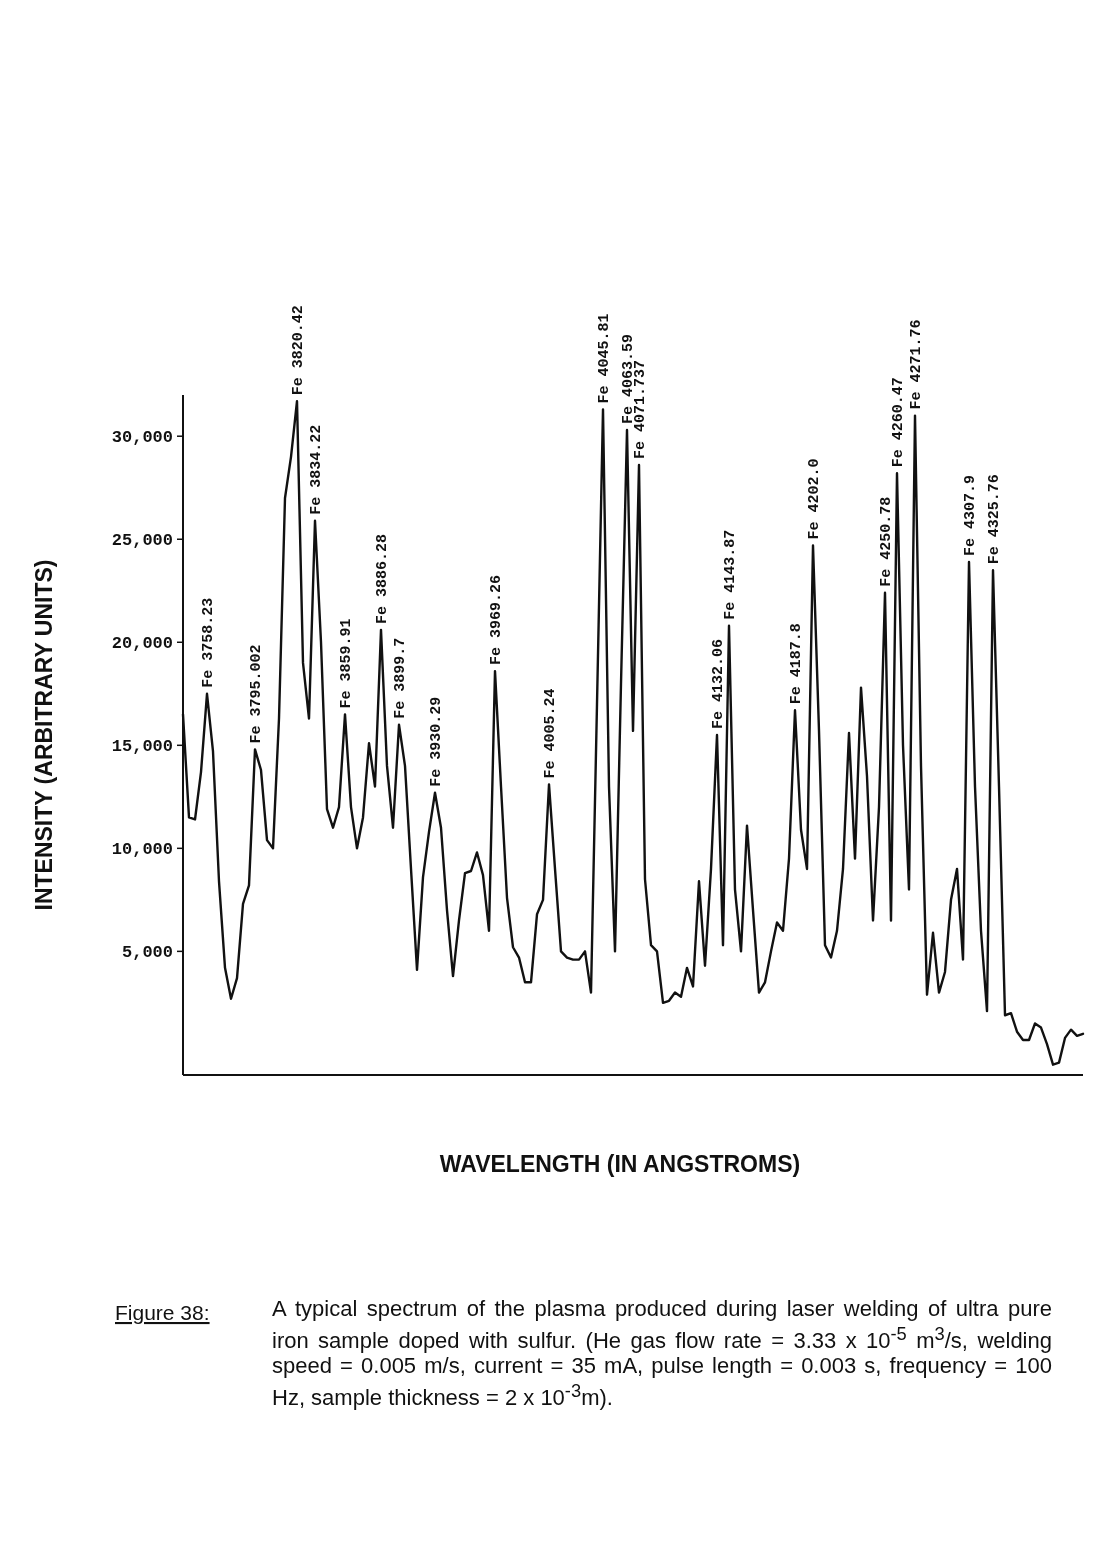  Describe the element at coordinates (604, 358) in the screenshot. I see `data-label: Fe 4045.81` at that location.